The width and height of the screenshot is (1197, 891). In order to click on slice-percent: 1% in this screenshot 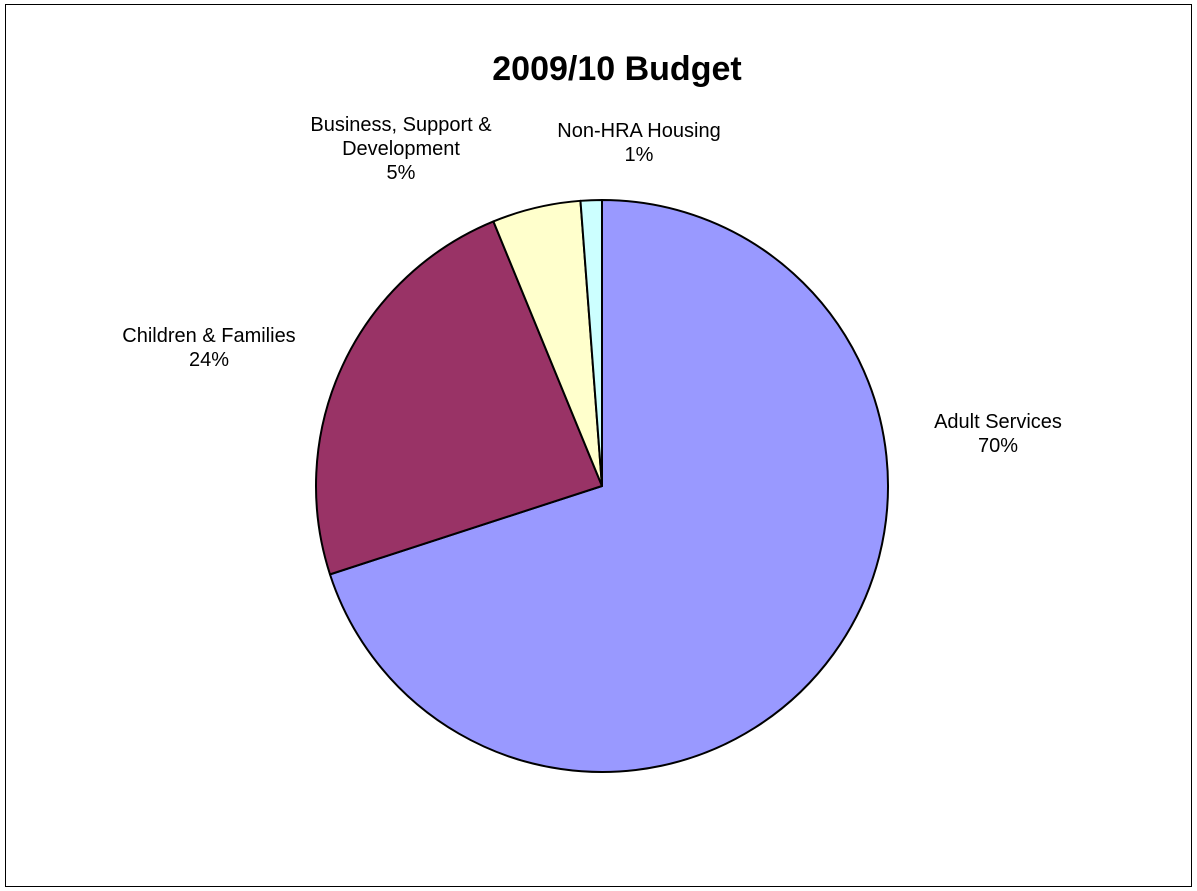, I will do `click(639, 155)`.